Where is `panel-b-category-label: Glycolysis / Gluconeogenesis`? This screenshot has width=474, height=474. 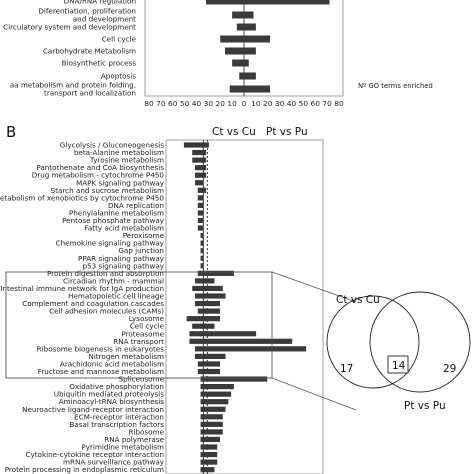
panel-b-category-label: Glycolysis / Gluconeogenesis is located at coordinates (112, 145).